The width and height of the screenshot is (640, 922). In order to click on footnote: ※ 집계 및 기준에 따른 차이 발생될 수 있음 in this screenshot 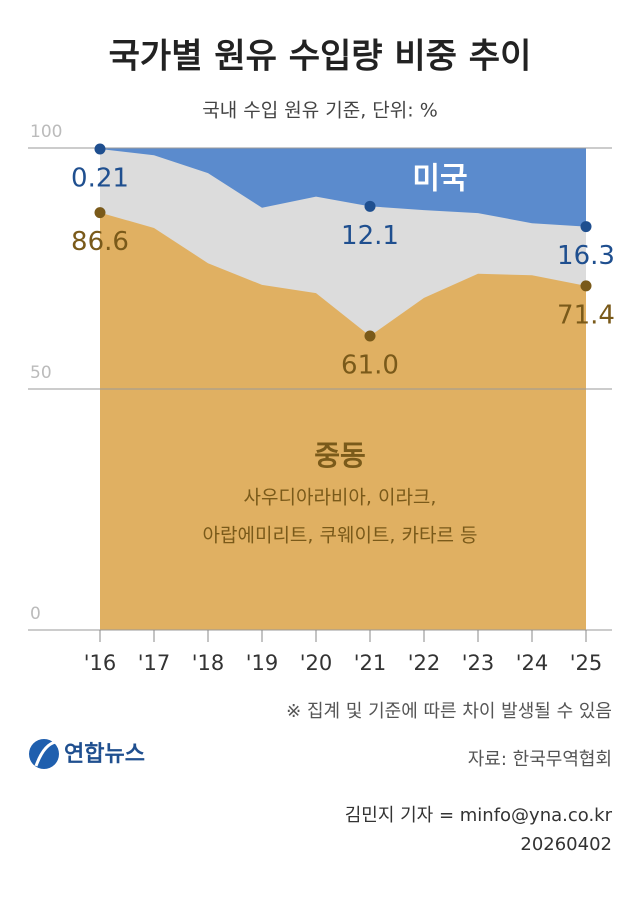, I will do `click(449, 711)`.